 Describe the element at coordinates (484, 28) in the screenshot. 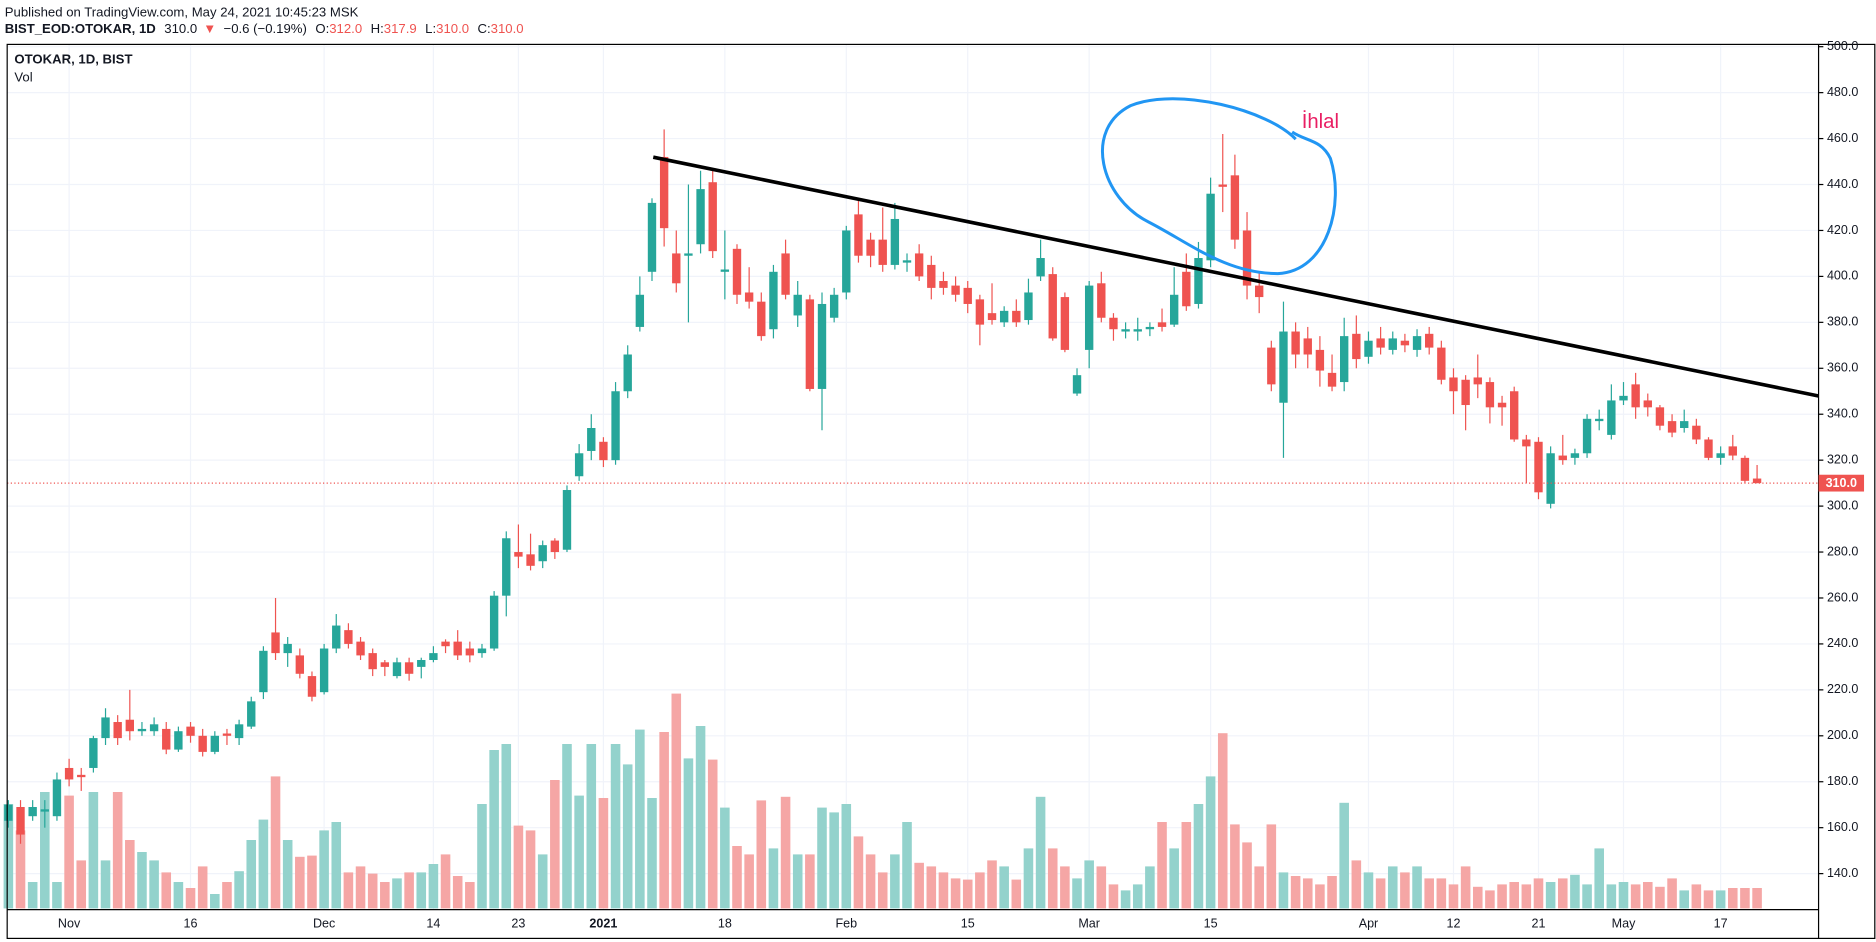

I see `close-key: C:` at that location.